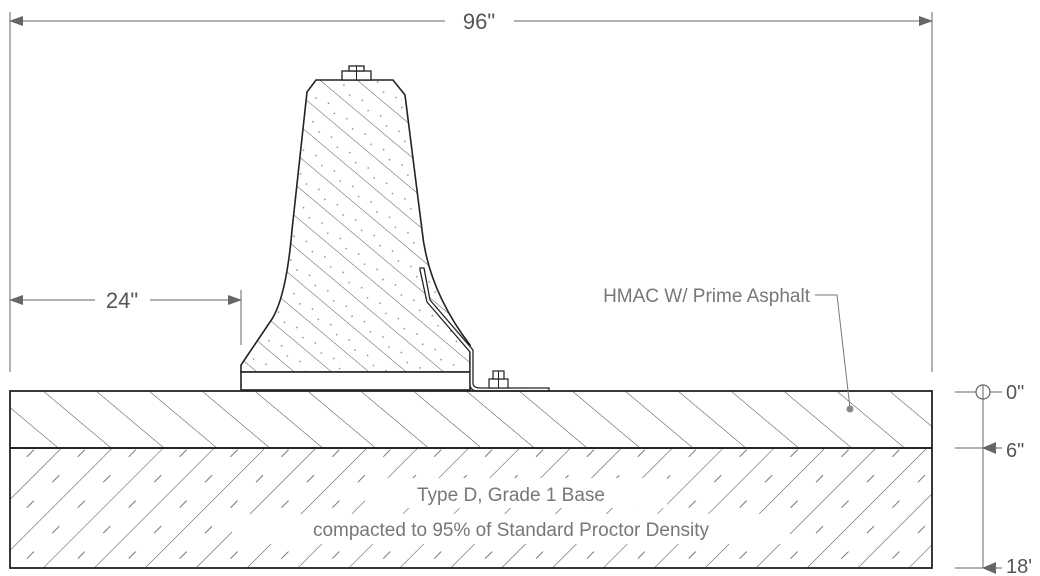 The image size is (1040, 576). Describe the element at coordinates (850, 409) in the screenshot. I see `hmac-leader-dot` at that location.